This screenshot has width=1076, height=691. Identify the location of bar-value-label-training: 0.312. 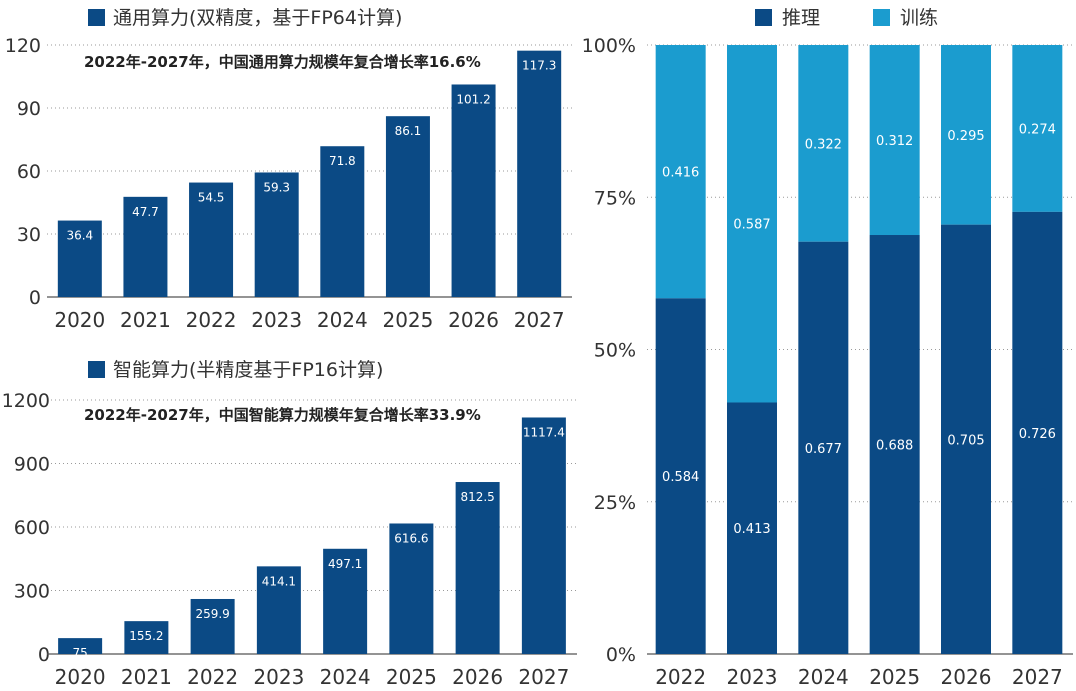
(894, 141).